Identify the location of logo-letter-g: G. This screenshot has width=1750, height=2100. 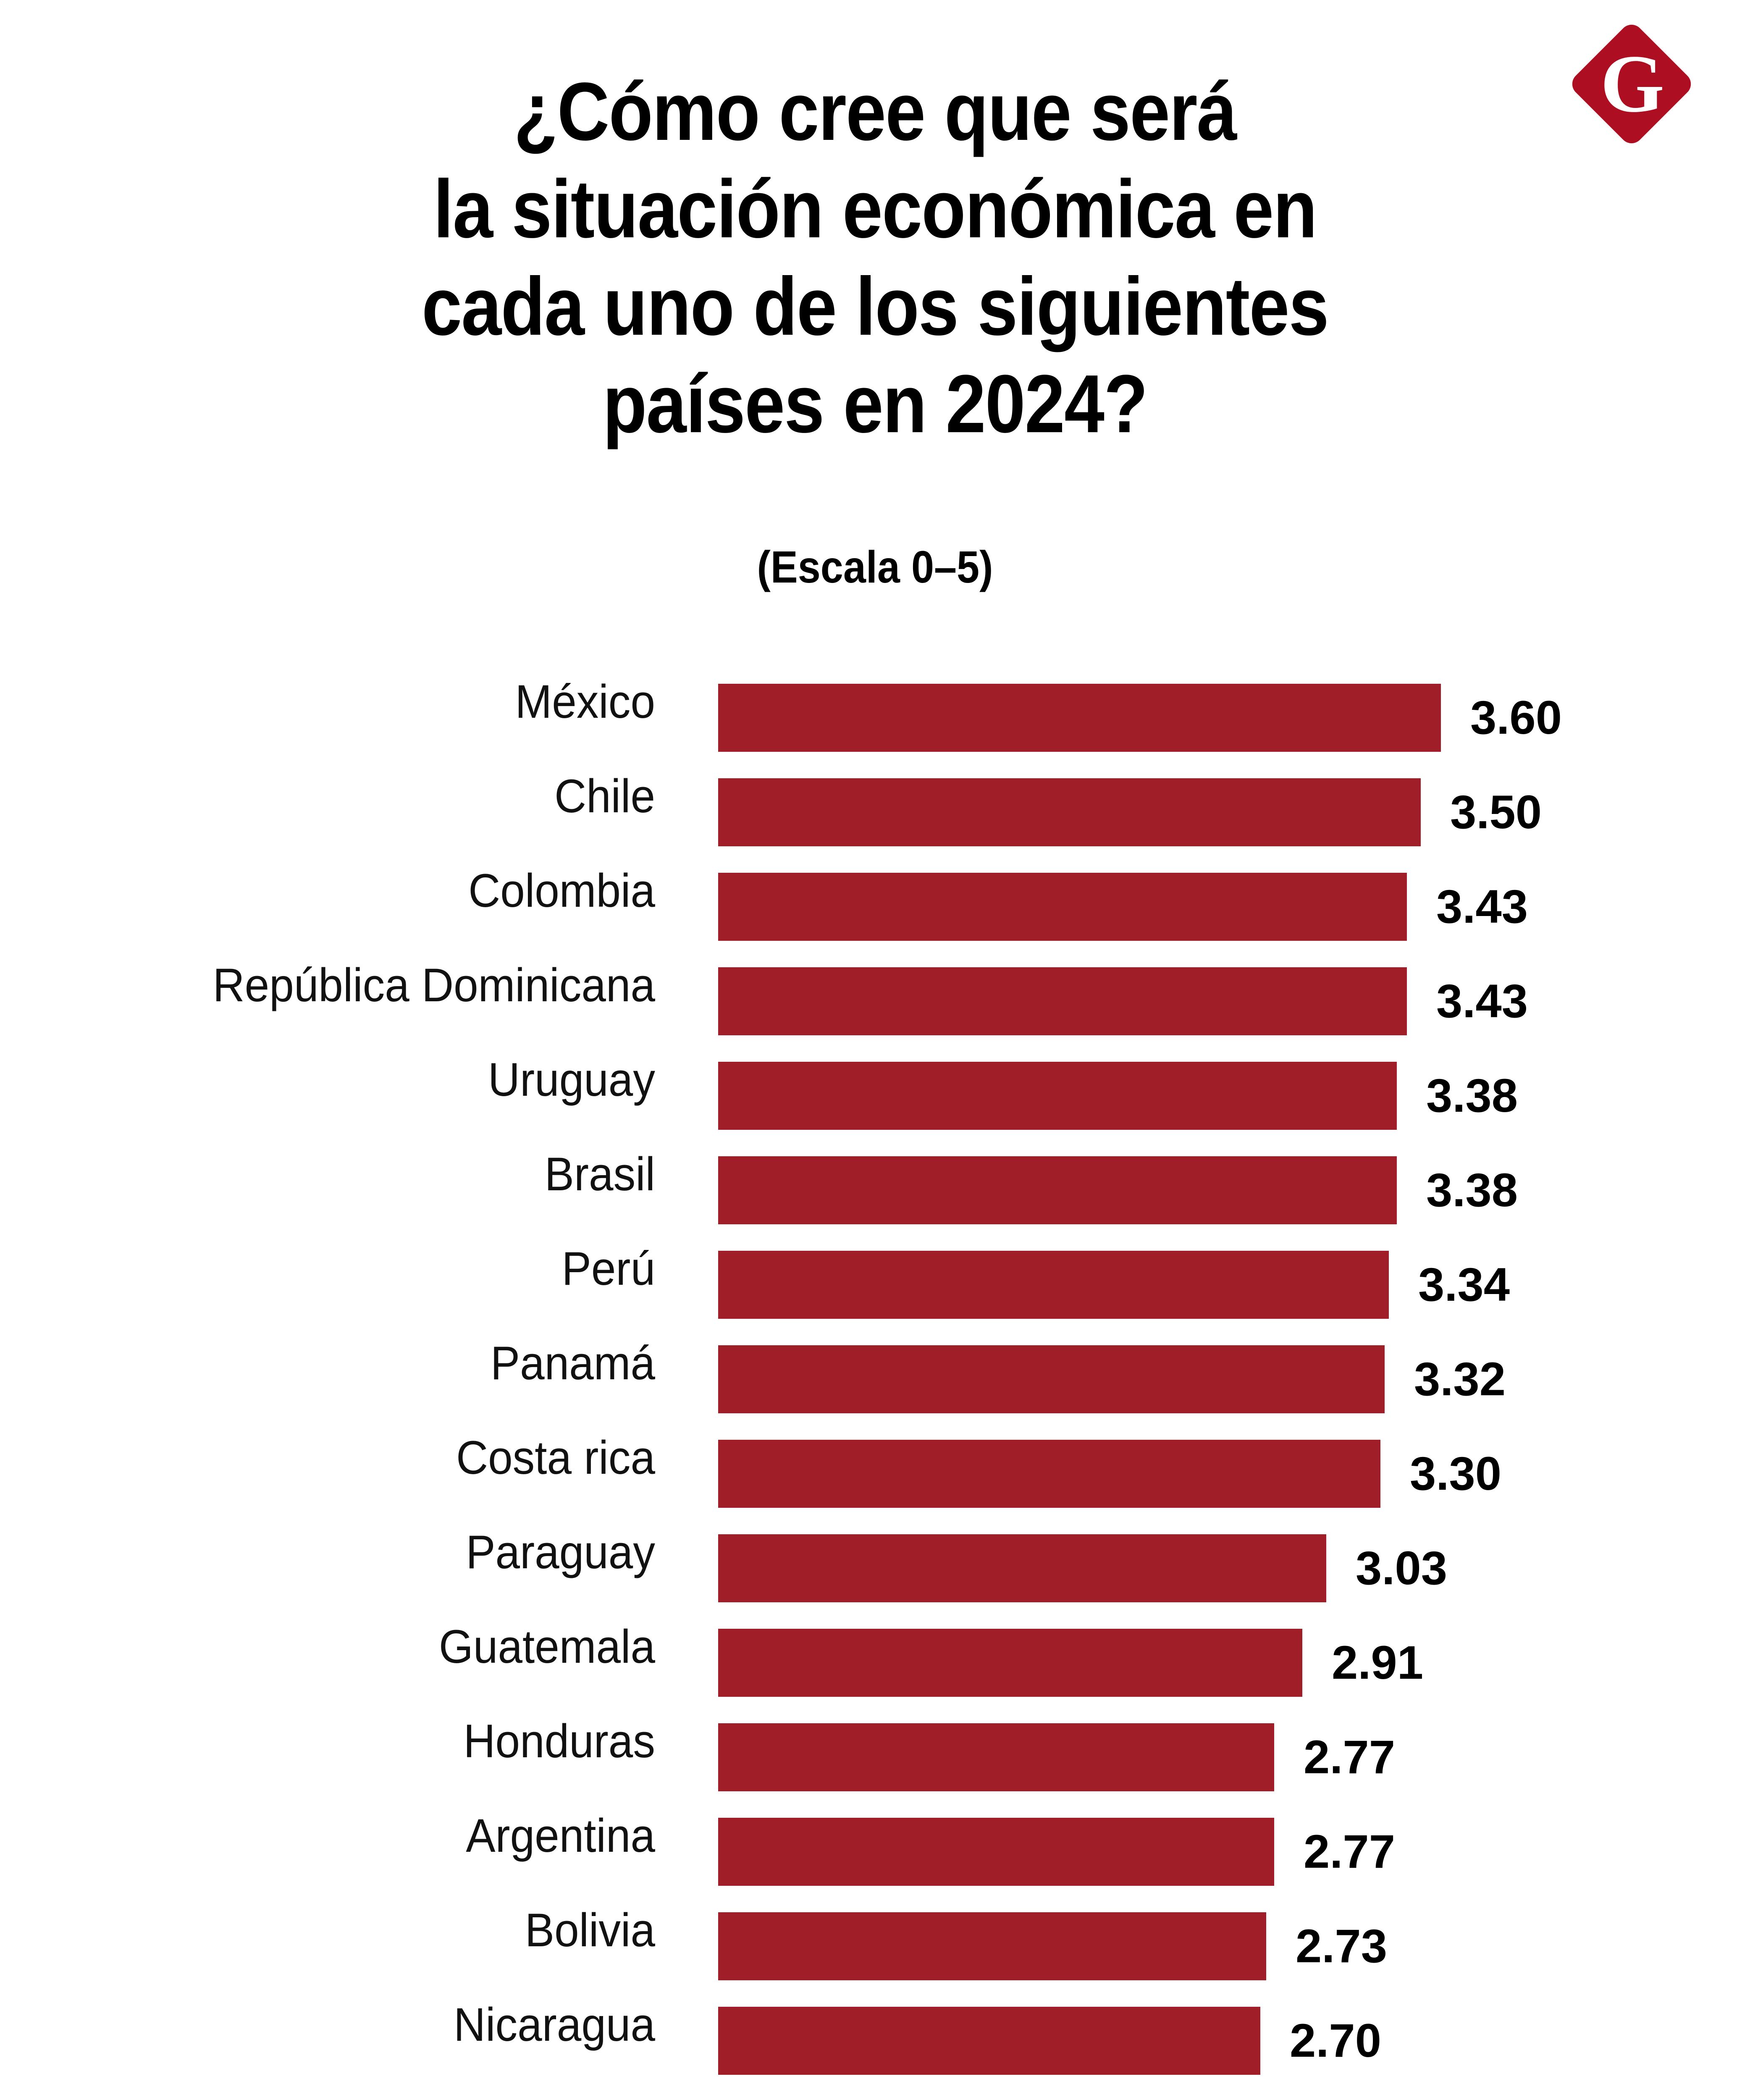
(1632, 83).